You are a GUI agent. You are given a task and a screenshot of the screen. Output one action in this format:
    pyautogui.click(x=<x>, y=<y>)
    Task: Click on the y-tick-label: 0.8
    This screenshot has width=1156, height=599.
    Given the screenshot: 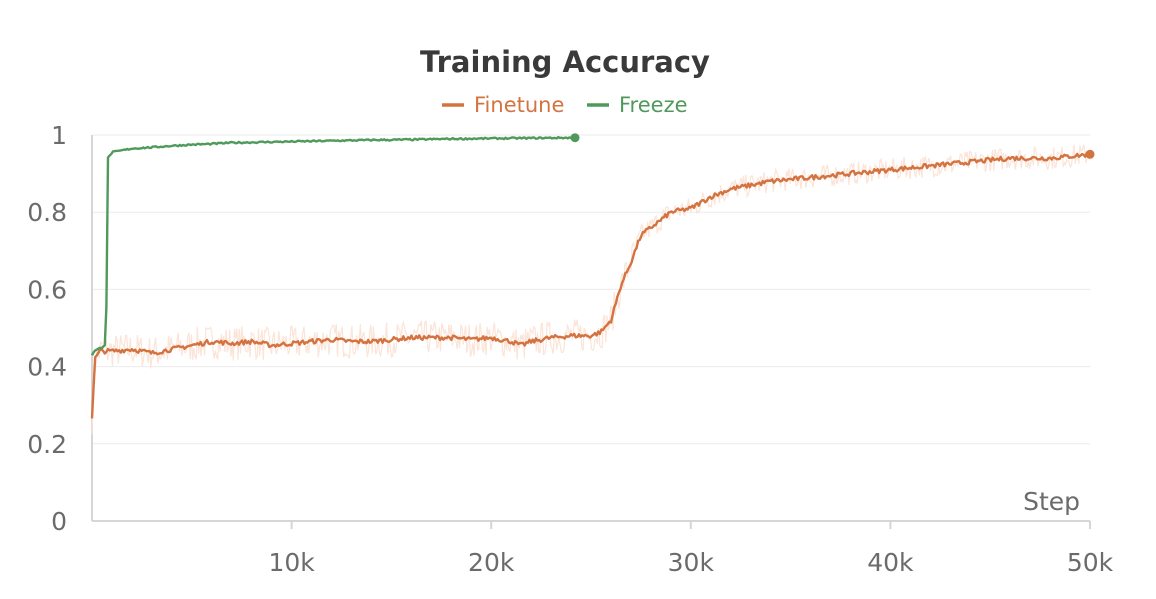 What is the action you would take?
    pyautogui.click(x=47, y=212)
    